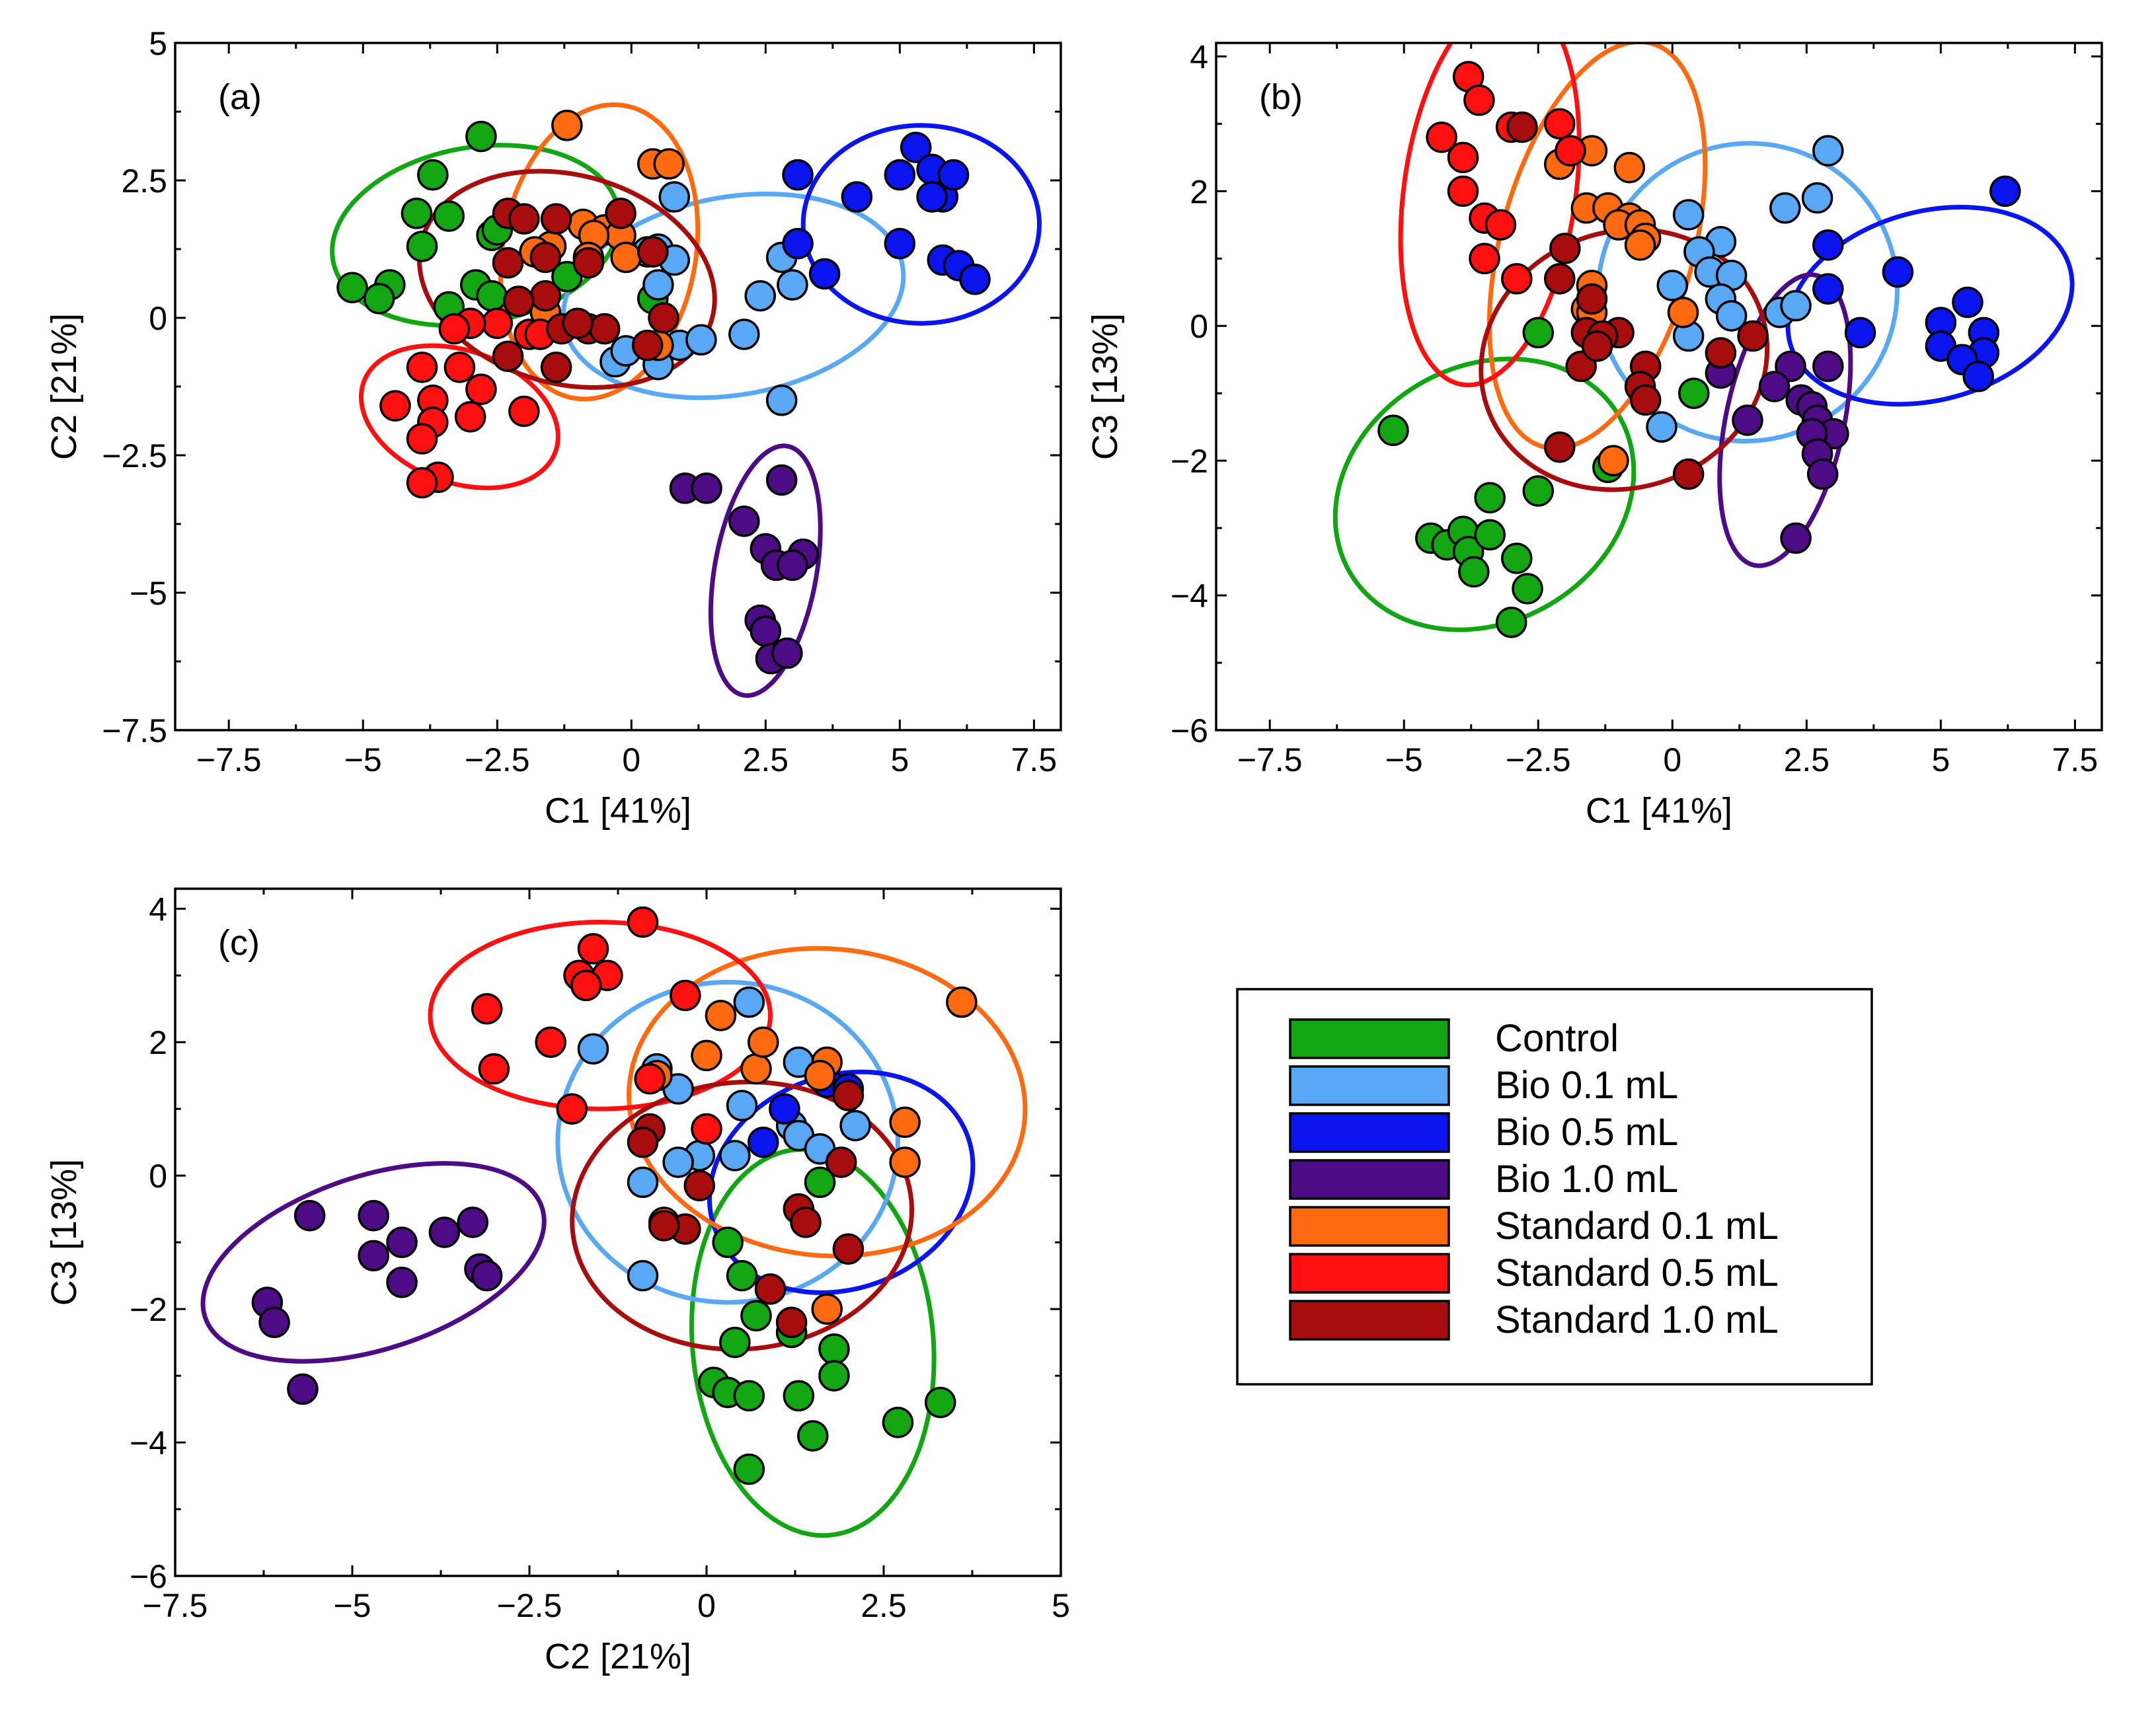 This screenshot has height=1716, width=2156. I want to click on x-tick-label: 5, so click(1061, 1605).